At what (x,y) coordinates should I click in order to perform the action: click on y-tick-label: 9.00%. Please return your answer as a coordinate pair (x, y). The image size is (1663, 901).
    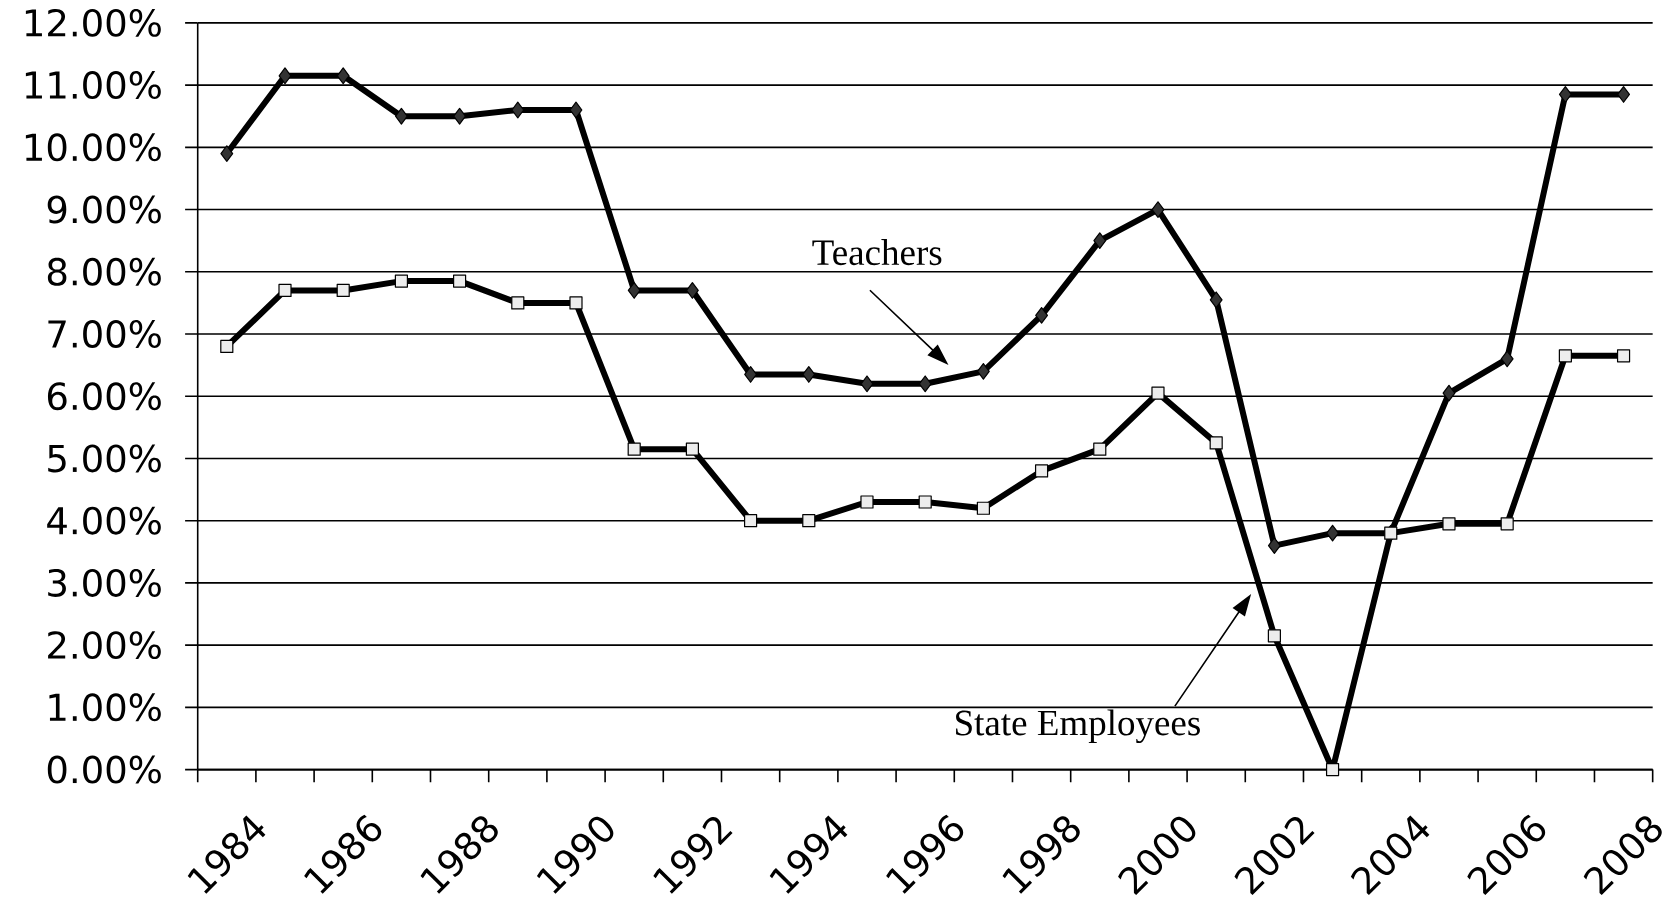
    Looking at the image, I should click on (104, 209).